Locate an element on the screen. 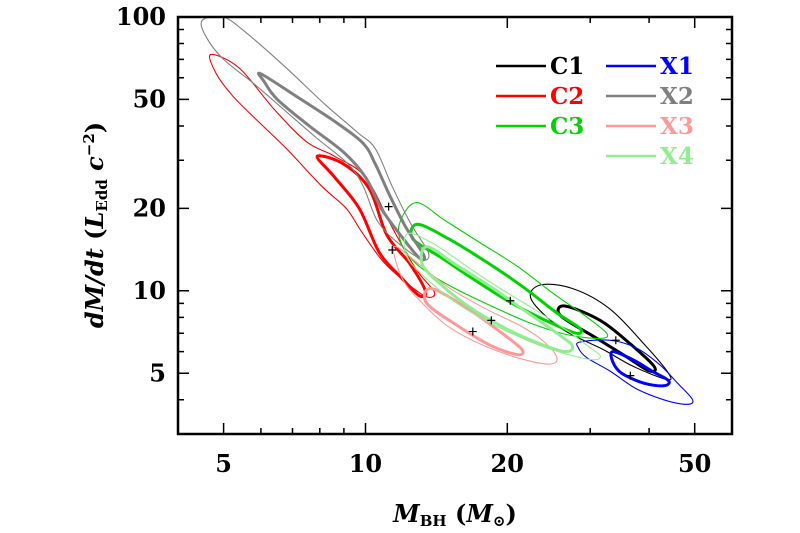 The height and width of the screenshot is (533, 800). y-tick-label-100: 100 is located at coordinates (141, 16).